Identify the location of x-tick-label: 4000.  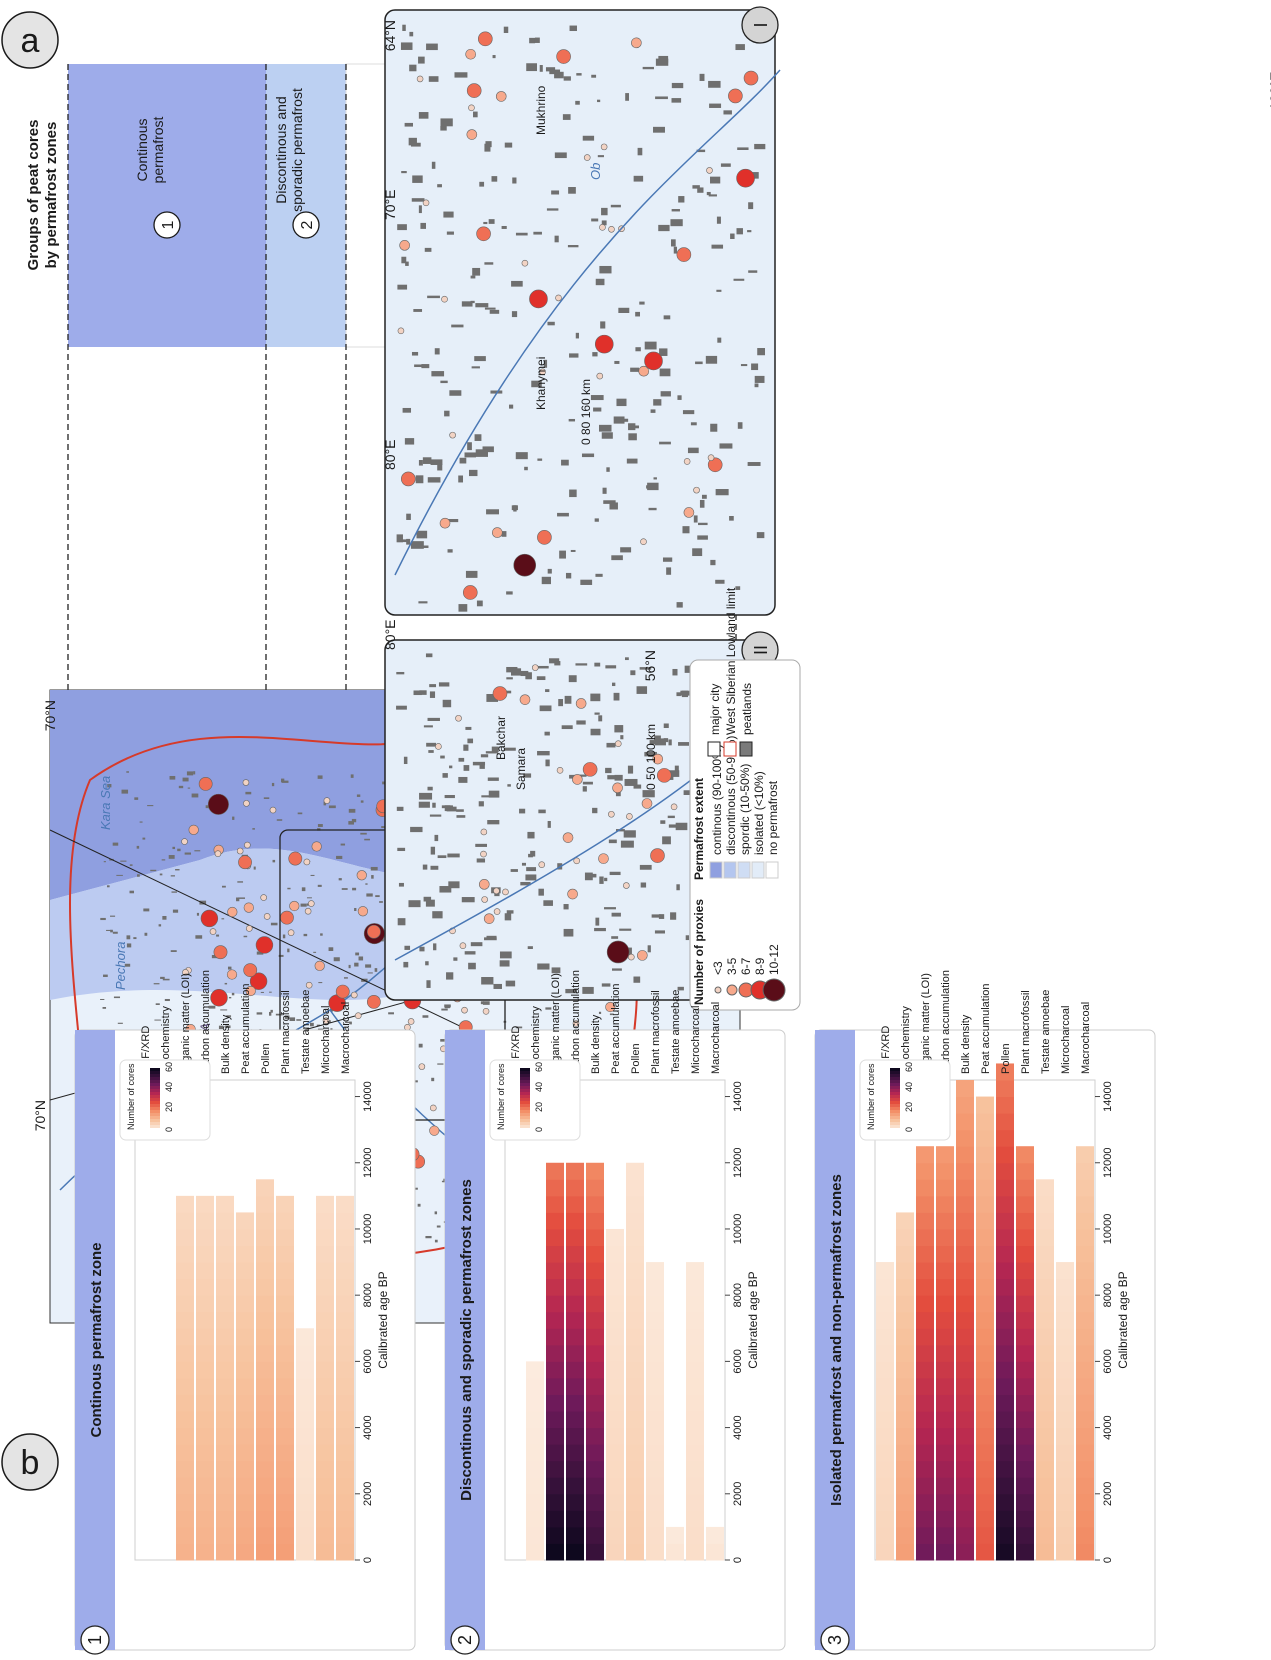
(368, 1427).